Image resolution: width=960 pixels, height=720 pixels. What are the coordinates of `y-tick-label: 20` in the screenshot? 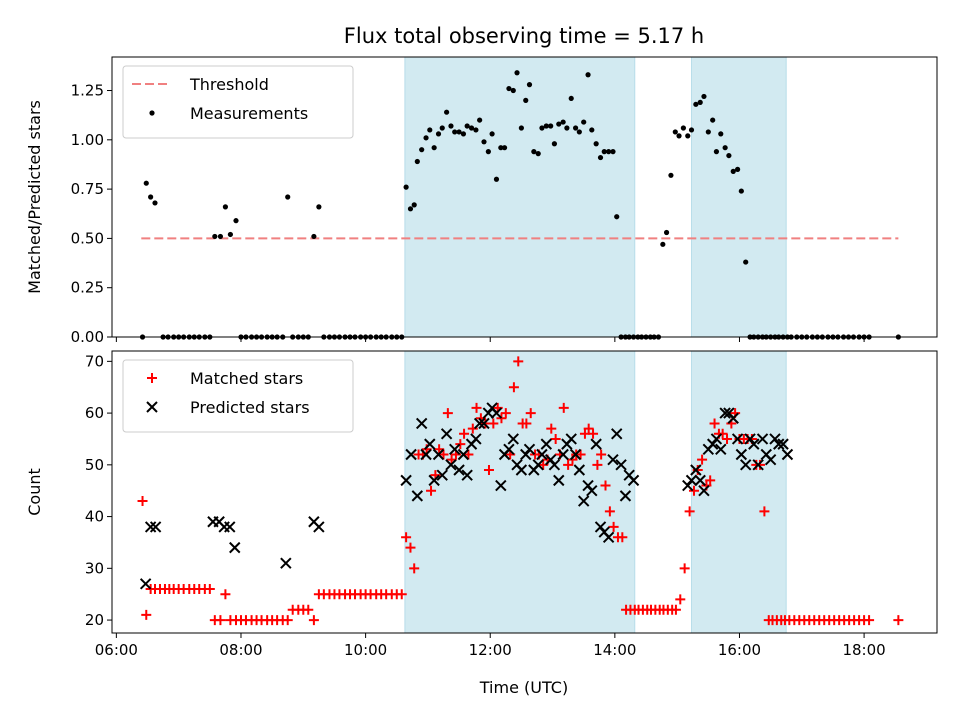 It's located at (94, 620).